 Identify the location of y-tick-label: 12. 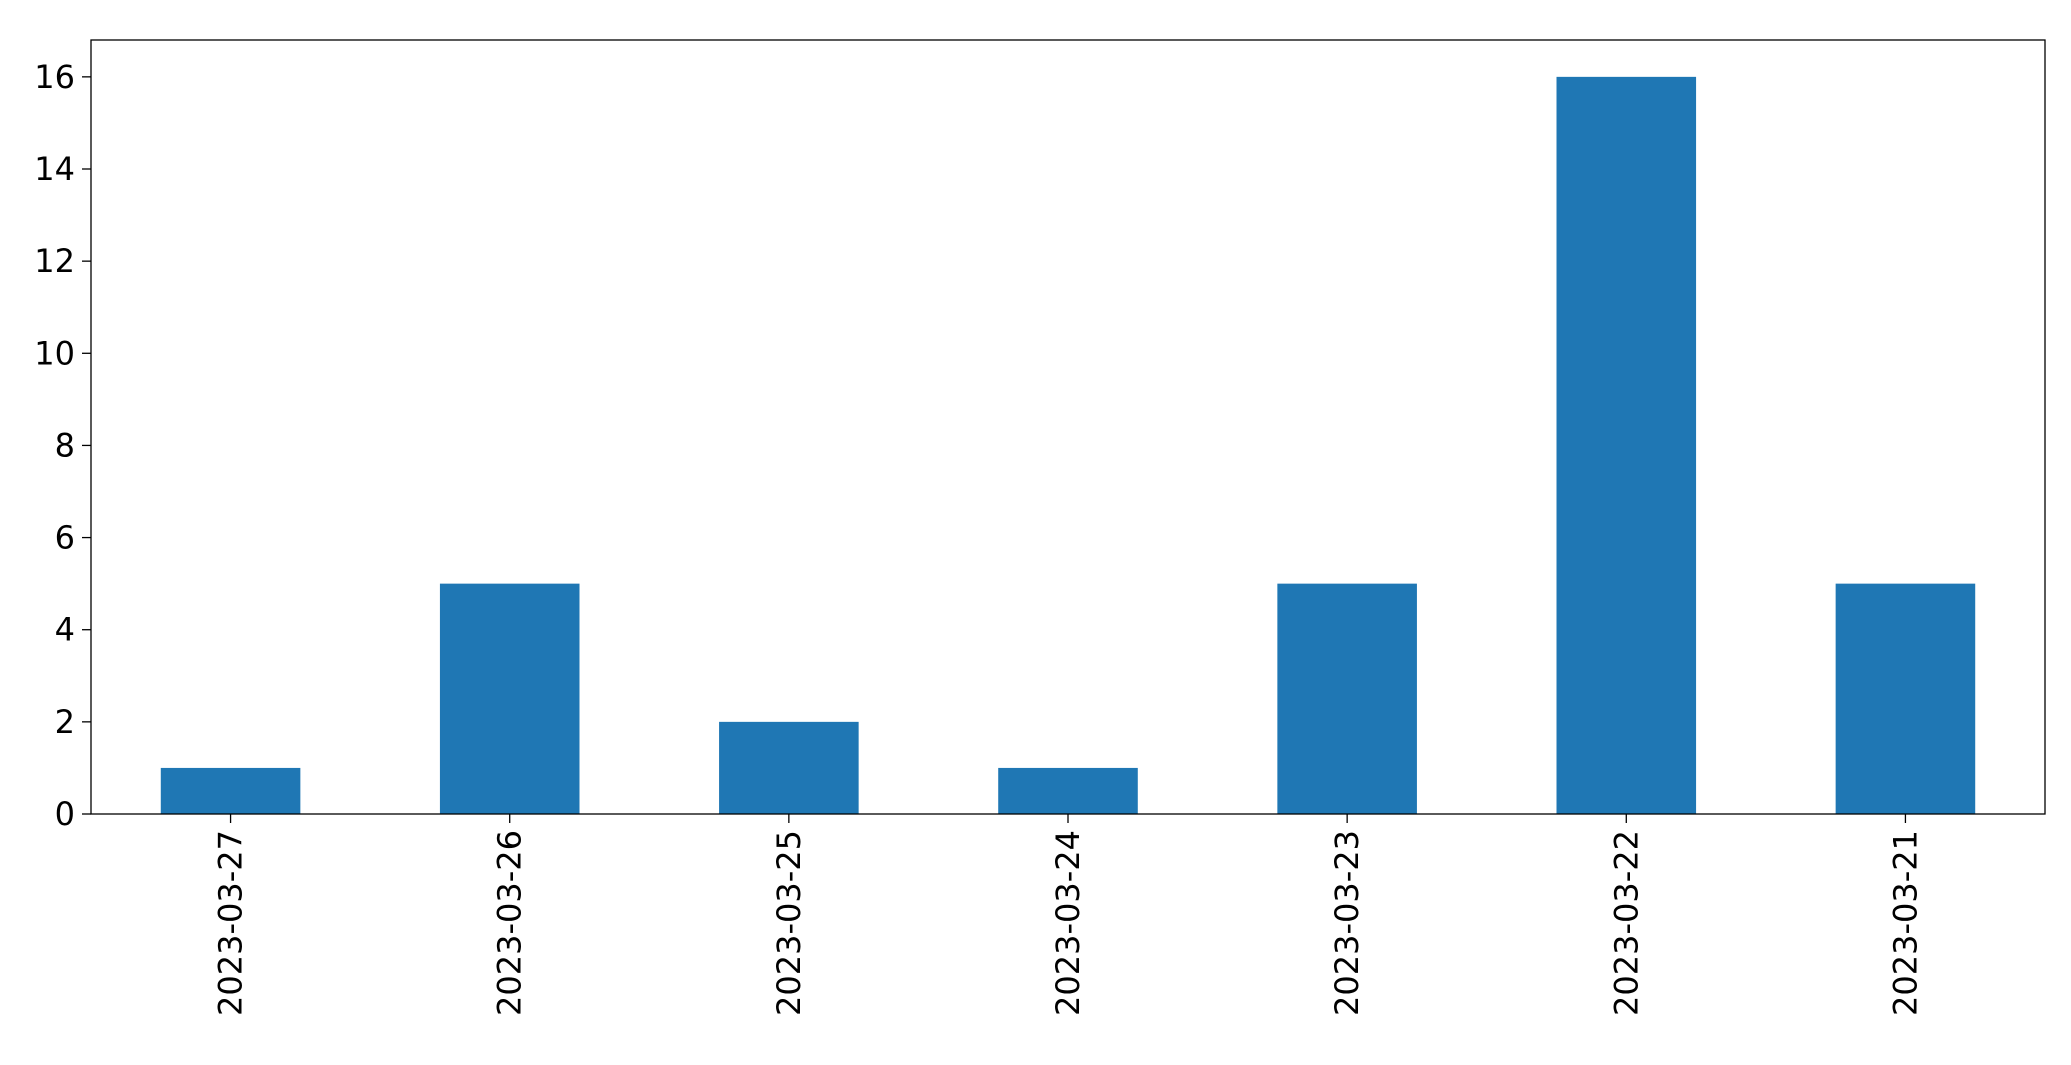
(54, 261).